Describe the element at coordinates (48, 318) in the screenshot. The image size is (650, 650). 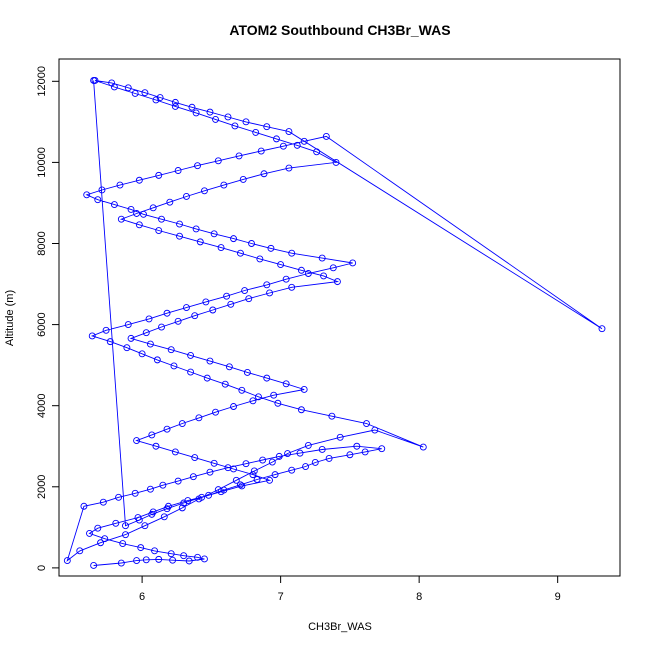
I see `y-axis: 0 2000 4000 6000 8000 10000 12000` at that location.